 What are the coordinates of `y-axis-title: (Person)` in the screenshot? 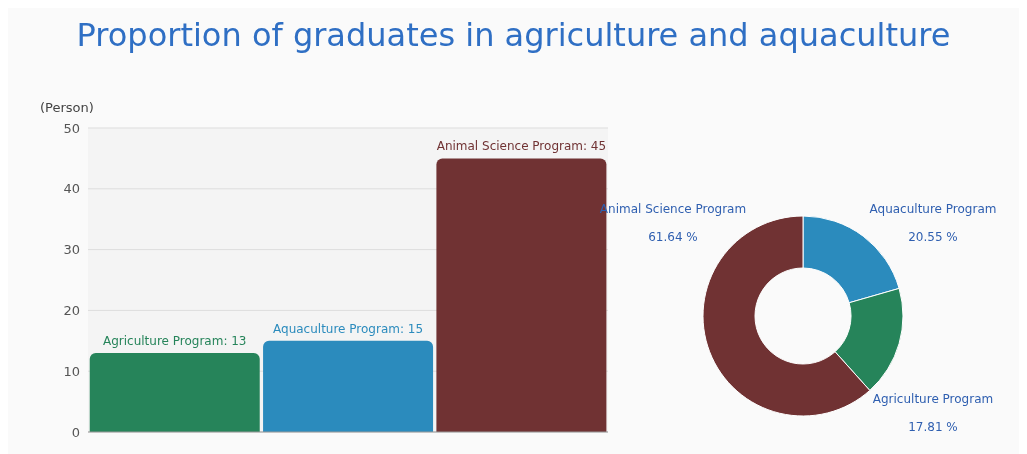 It's located at (67, 107).